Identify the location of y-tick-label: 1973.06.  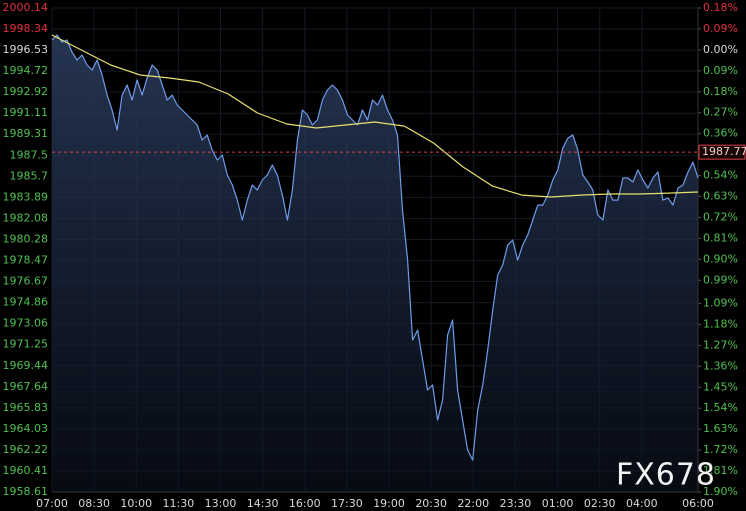
(26, 323).